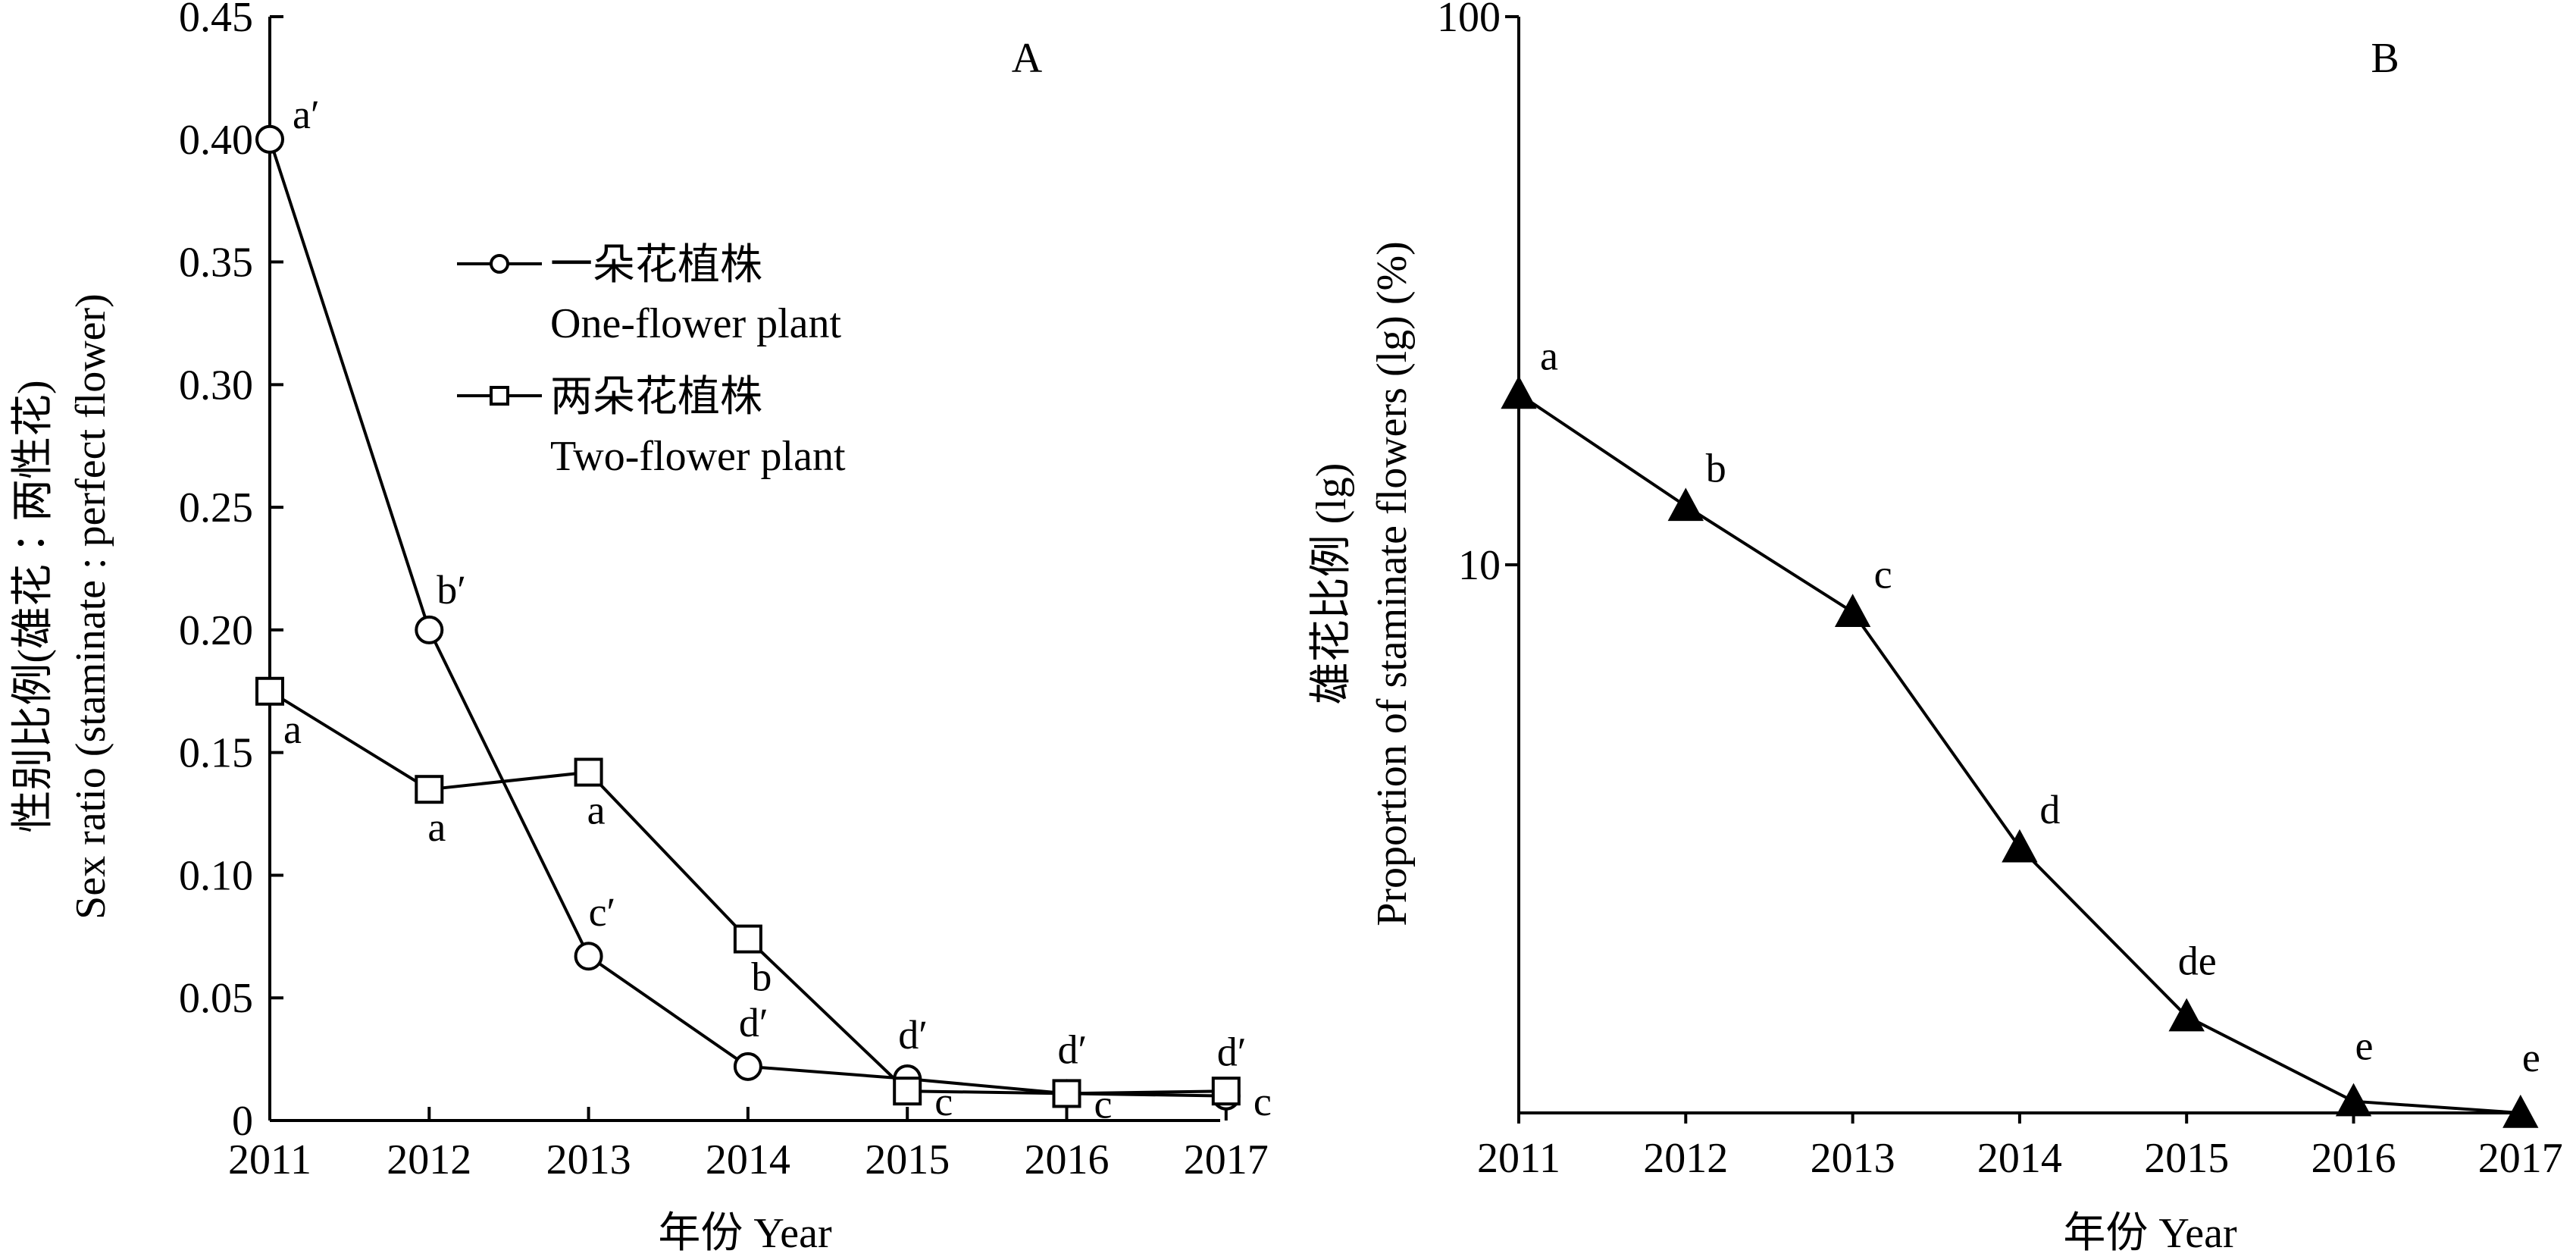 The width and height of the screenshot is (2576, 1260). Describe the element at coordinates (1685, 1158) in the screenshot. I see `panel-b-x-tick-label: 2012` at that location.